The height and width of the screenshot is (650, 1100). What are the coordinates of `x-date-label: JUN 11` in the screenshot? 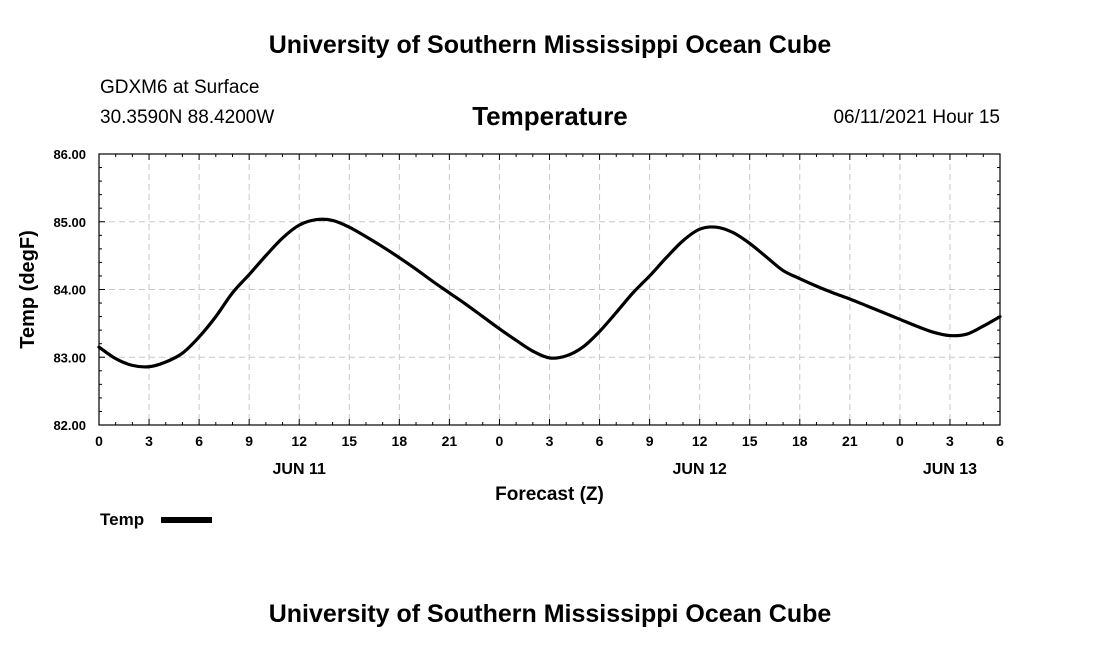 It's located at (299, 469).